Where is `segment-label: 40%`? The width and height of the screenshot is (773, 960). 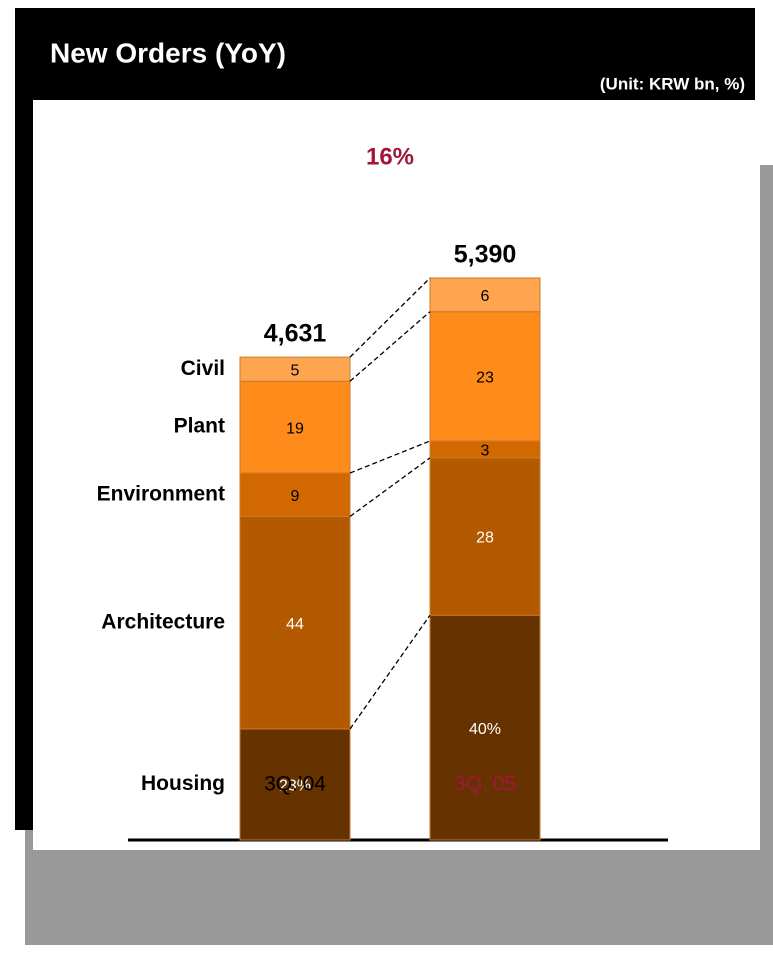 segment-label: 40% is located at coordinates (485, 729).